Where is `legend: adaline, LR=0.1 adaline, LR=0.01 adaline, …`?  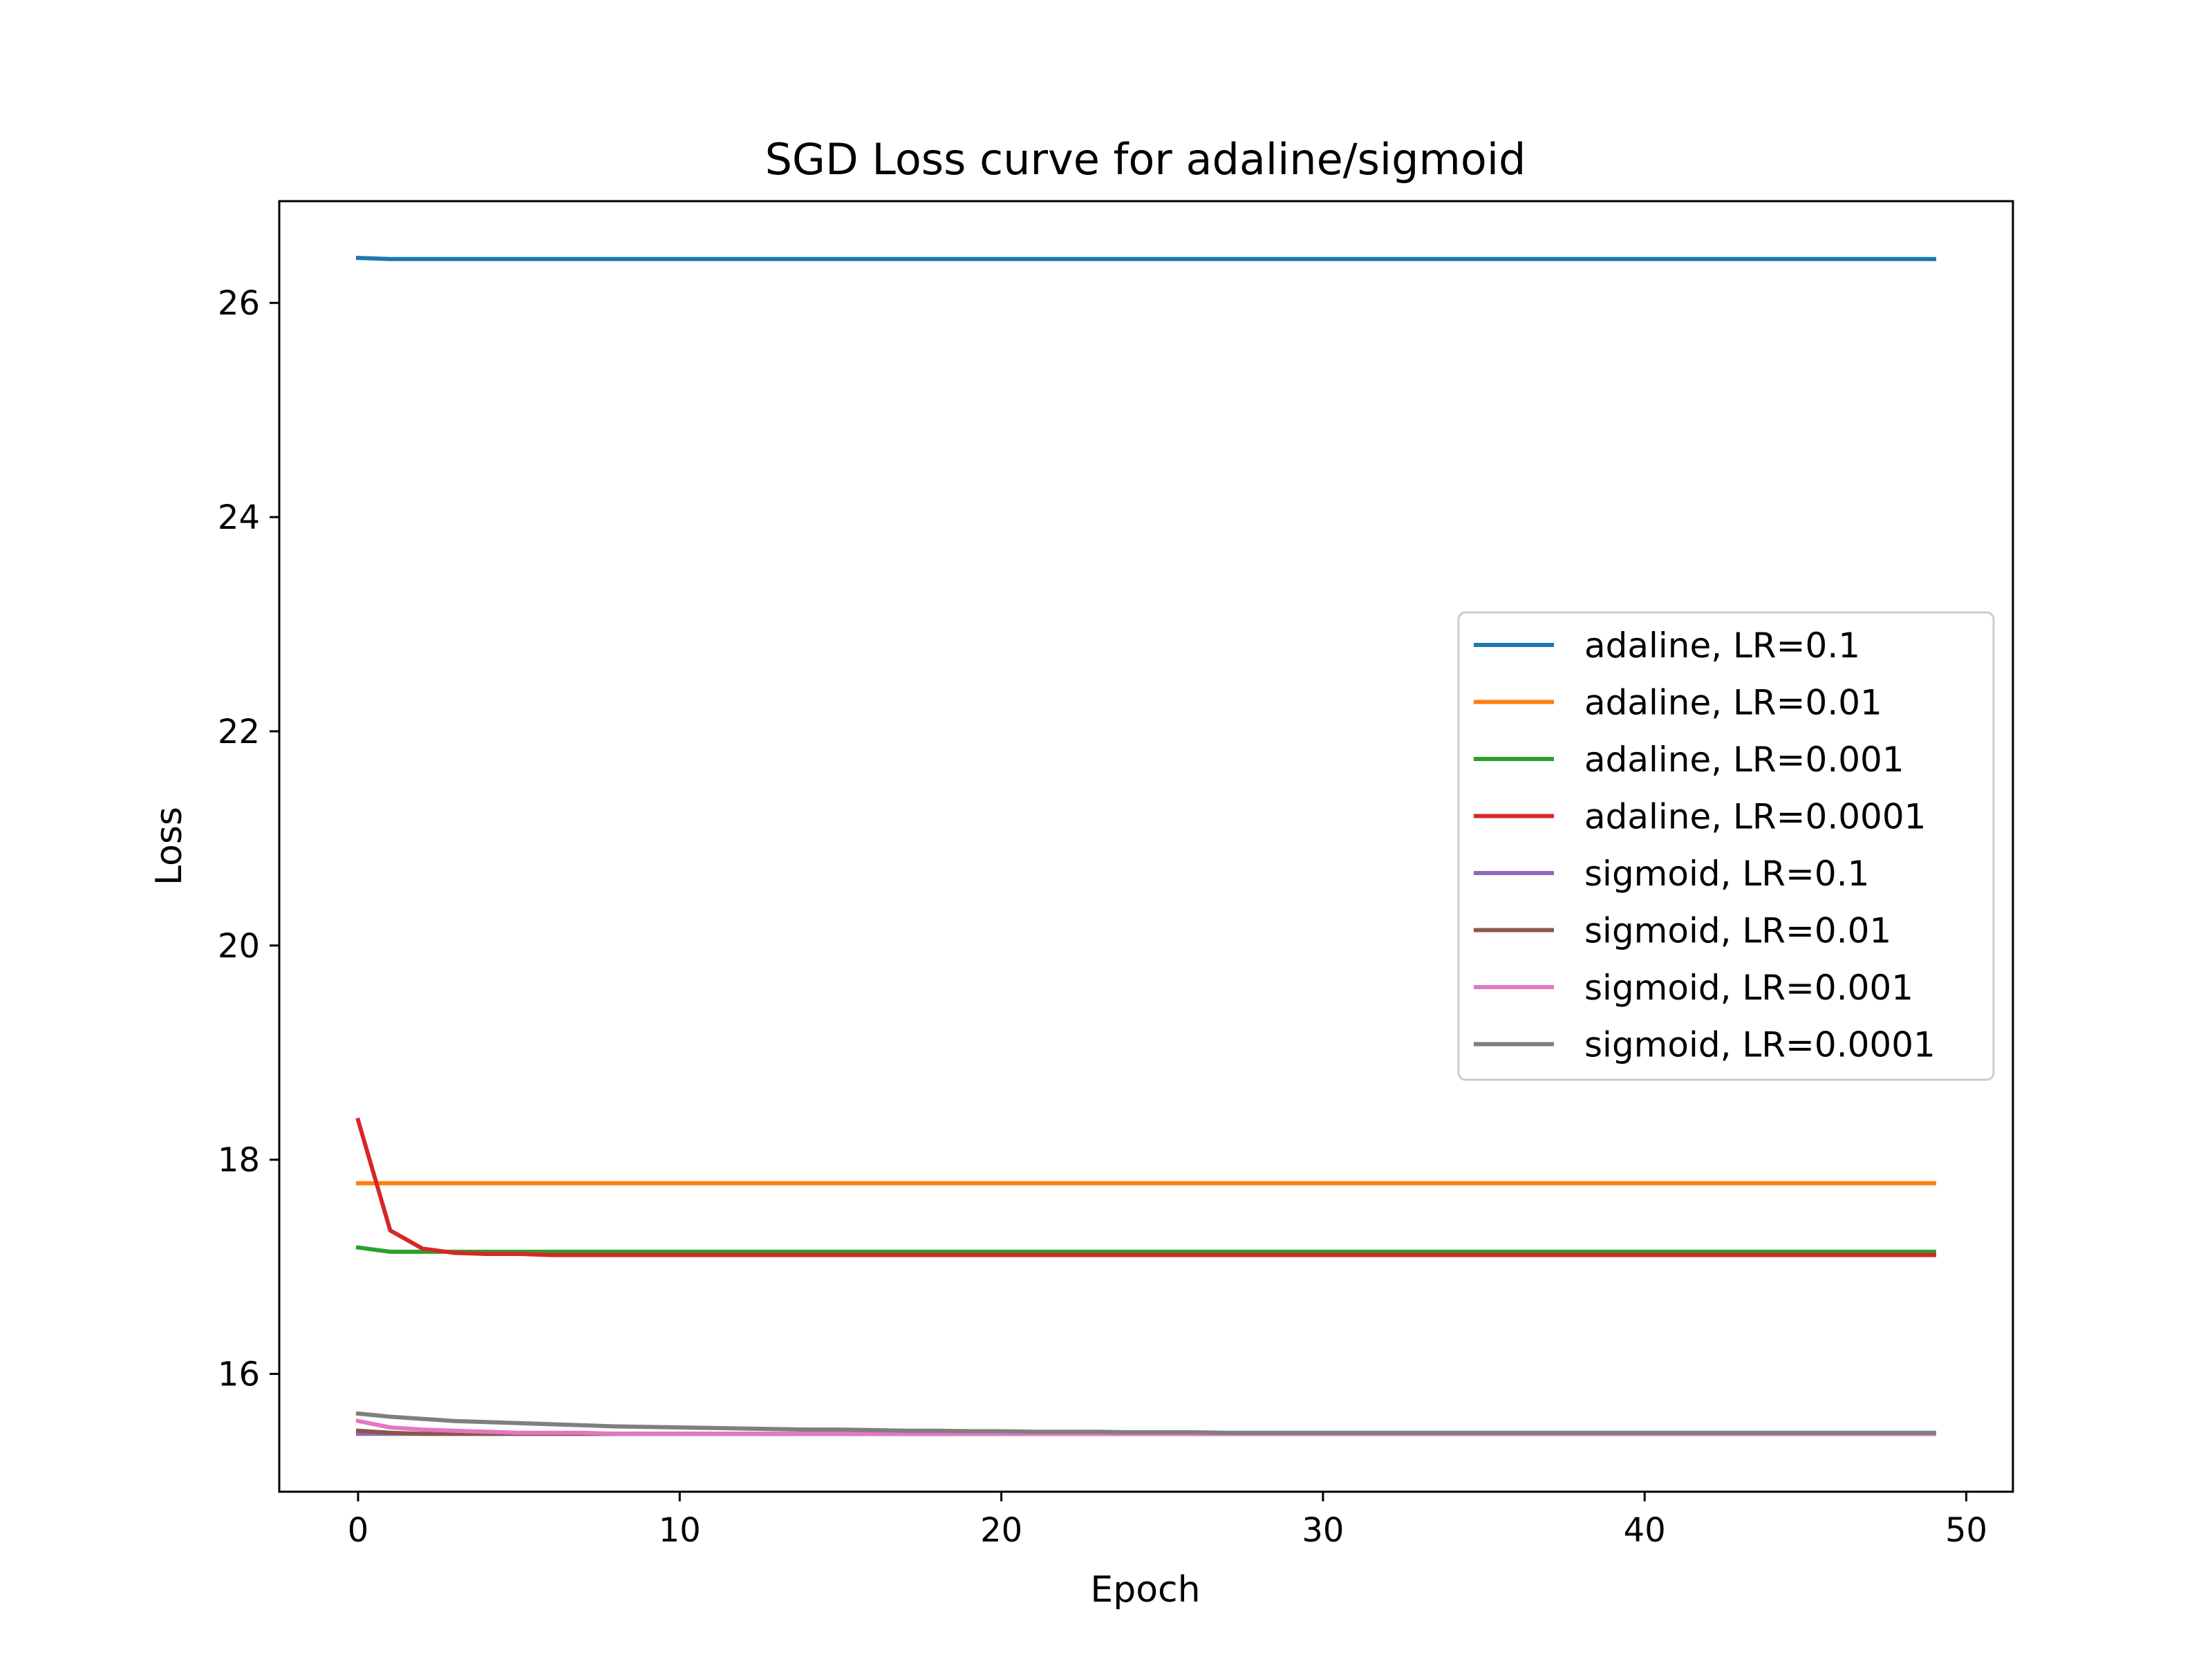
legend: adaline, LR=0.1 adaline, LR=0.01 adaline, … is located at coordinates (1726, 846).